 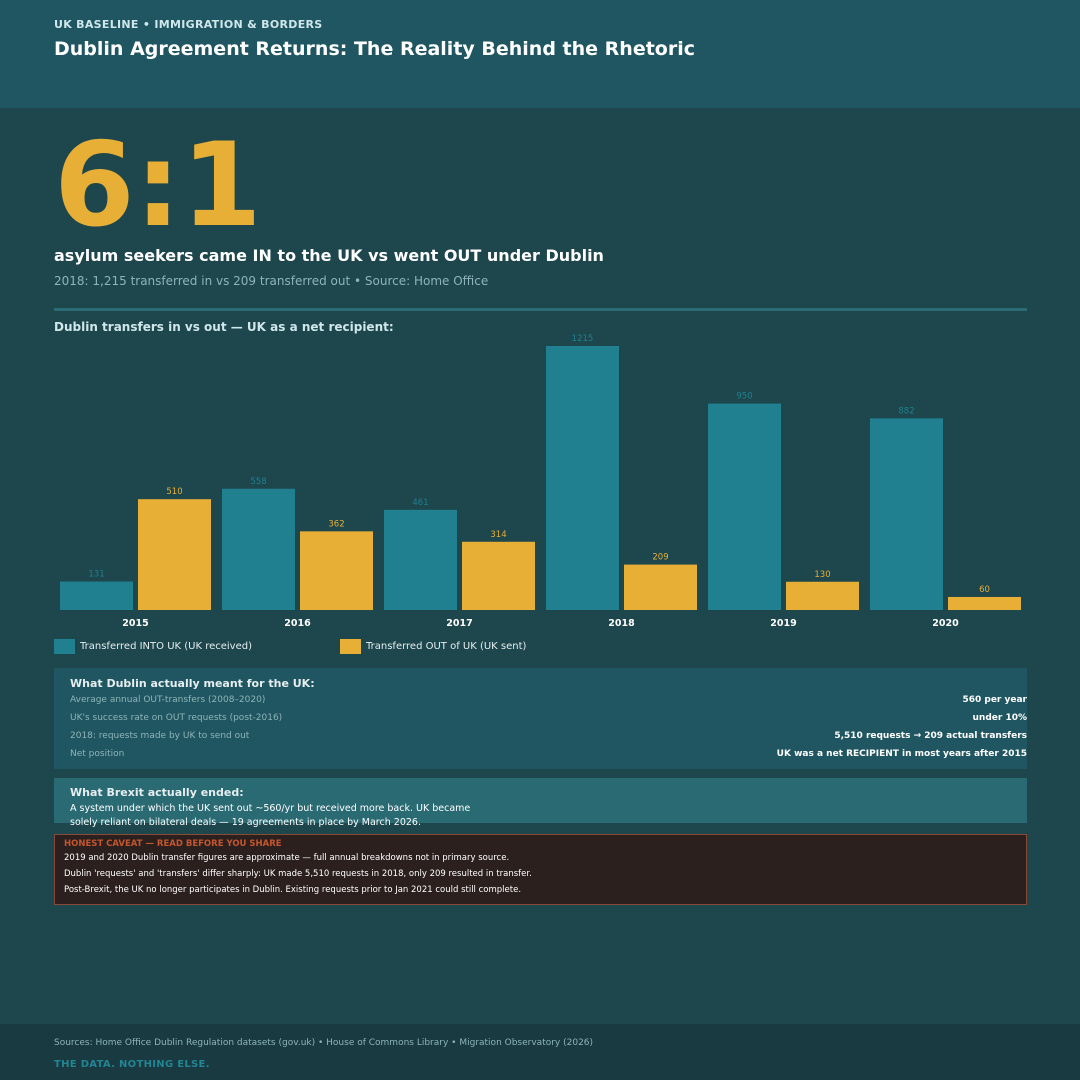 I want to click on data-label-out-2016: 362, so click(x=336, y=524).